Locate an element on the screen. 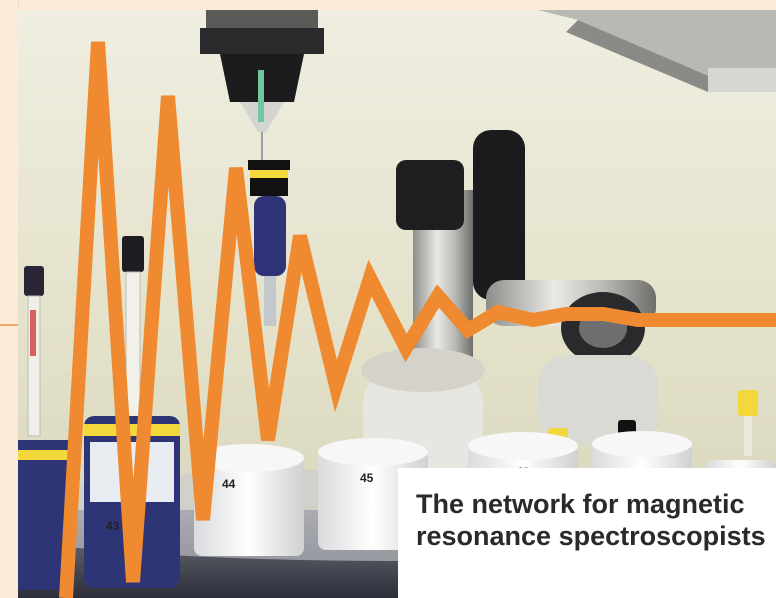  strip-tick-mark is located at coordinates (9, 325).